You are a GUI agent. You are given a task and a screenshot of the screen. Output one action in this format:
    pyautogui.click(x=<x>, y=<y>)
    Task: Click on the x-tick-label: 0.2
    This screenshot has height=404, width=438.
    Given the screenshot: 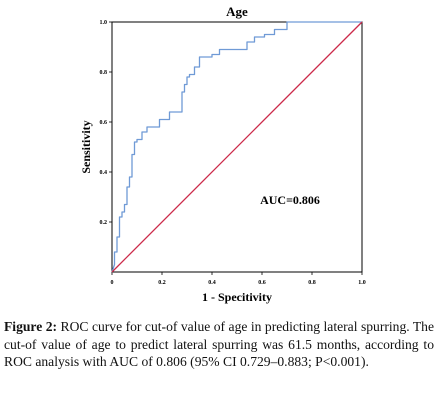 What is the action you would take?
    pyautogui.click(x=162, y=283)
    